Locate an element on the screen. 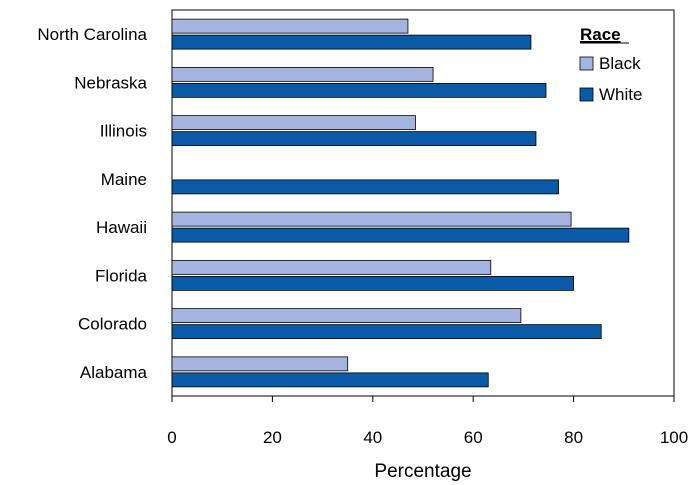 The height and width of the screenshot is (485, 694). category-label-illinois: Illinois is located at coordinates (123, 131).